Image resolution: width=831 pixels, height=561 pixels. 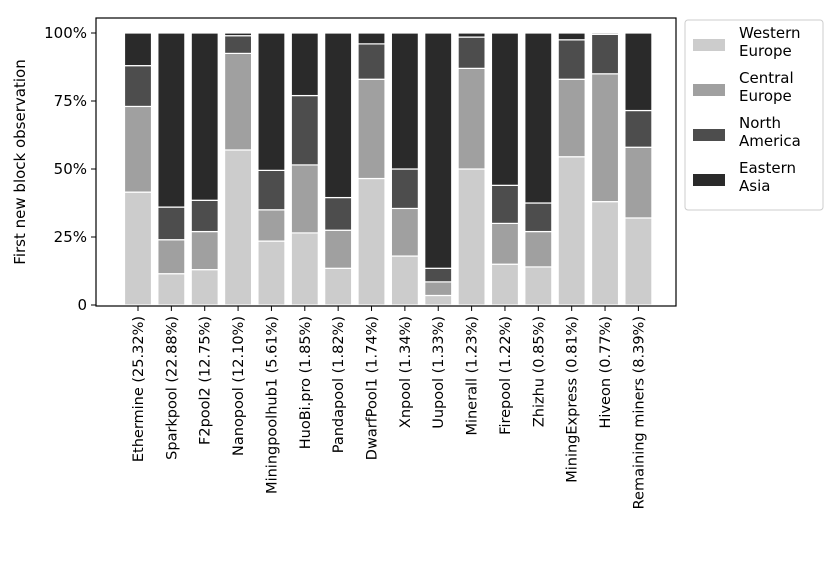 I want to click on x-tick-label: Remaining miners (8.39%), so click(x=639, y=412).